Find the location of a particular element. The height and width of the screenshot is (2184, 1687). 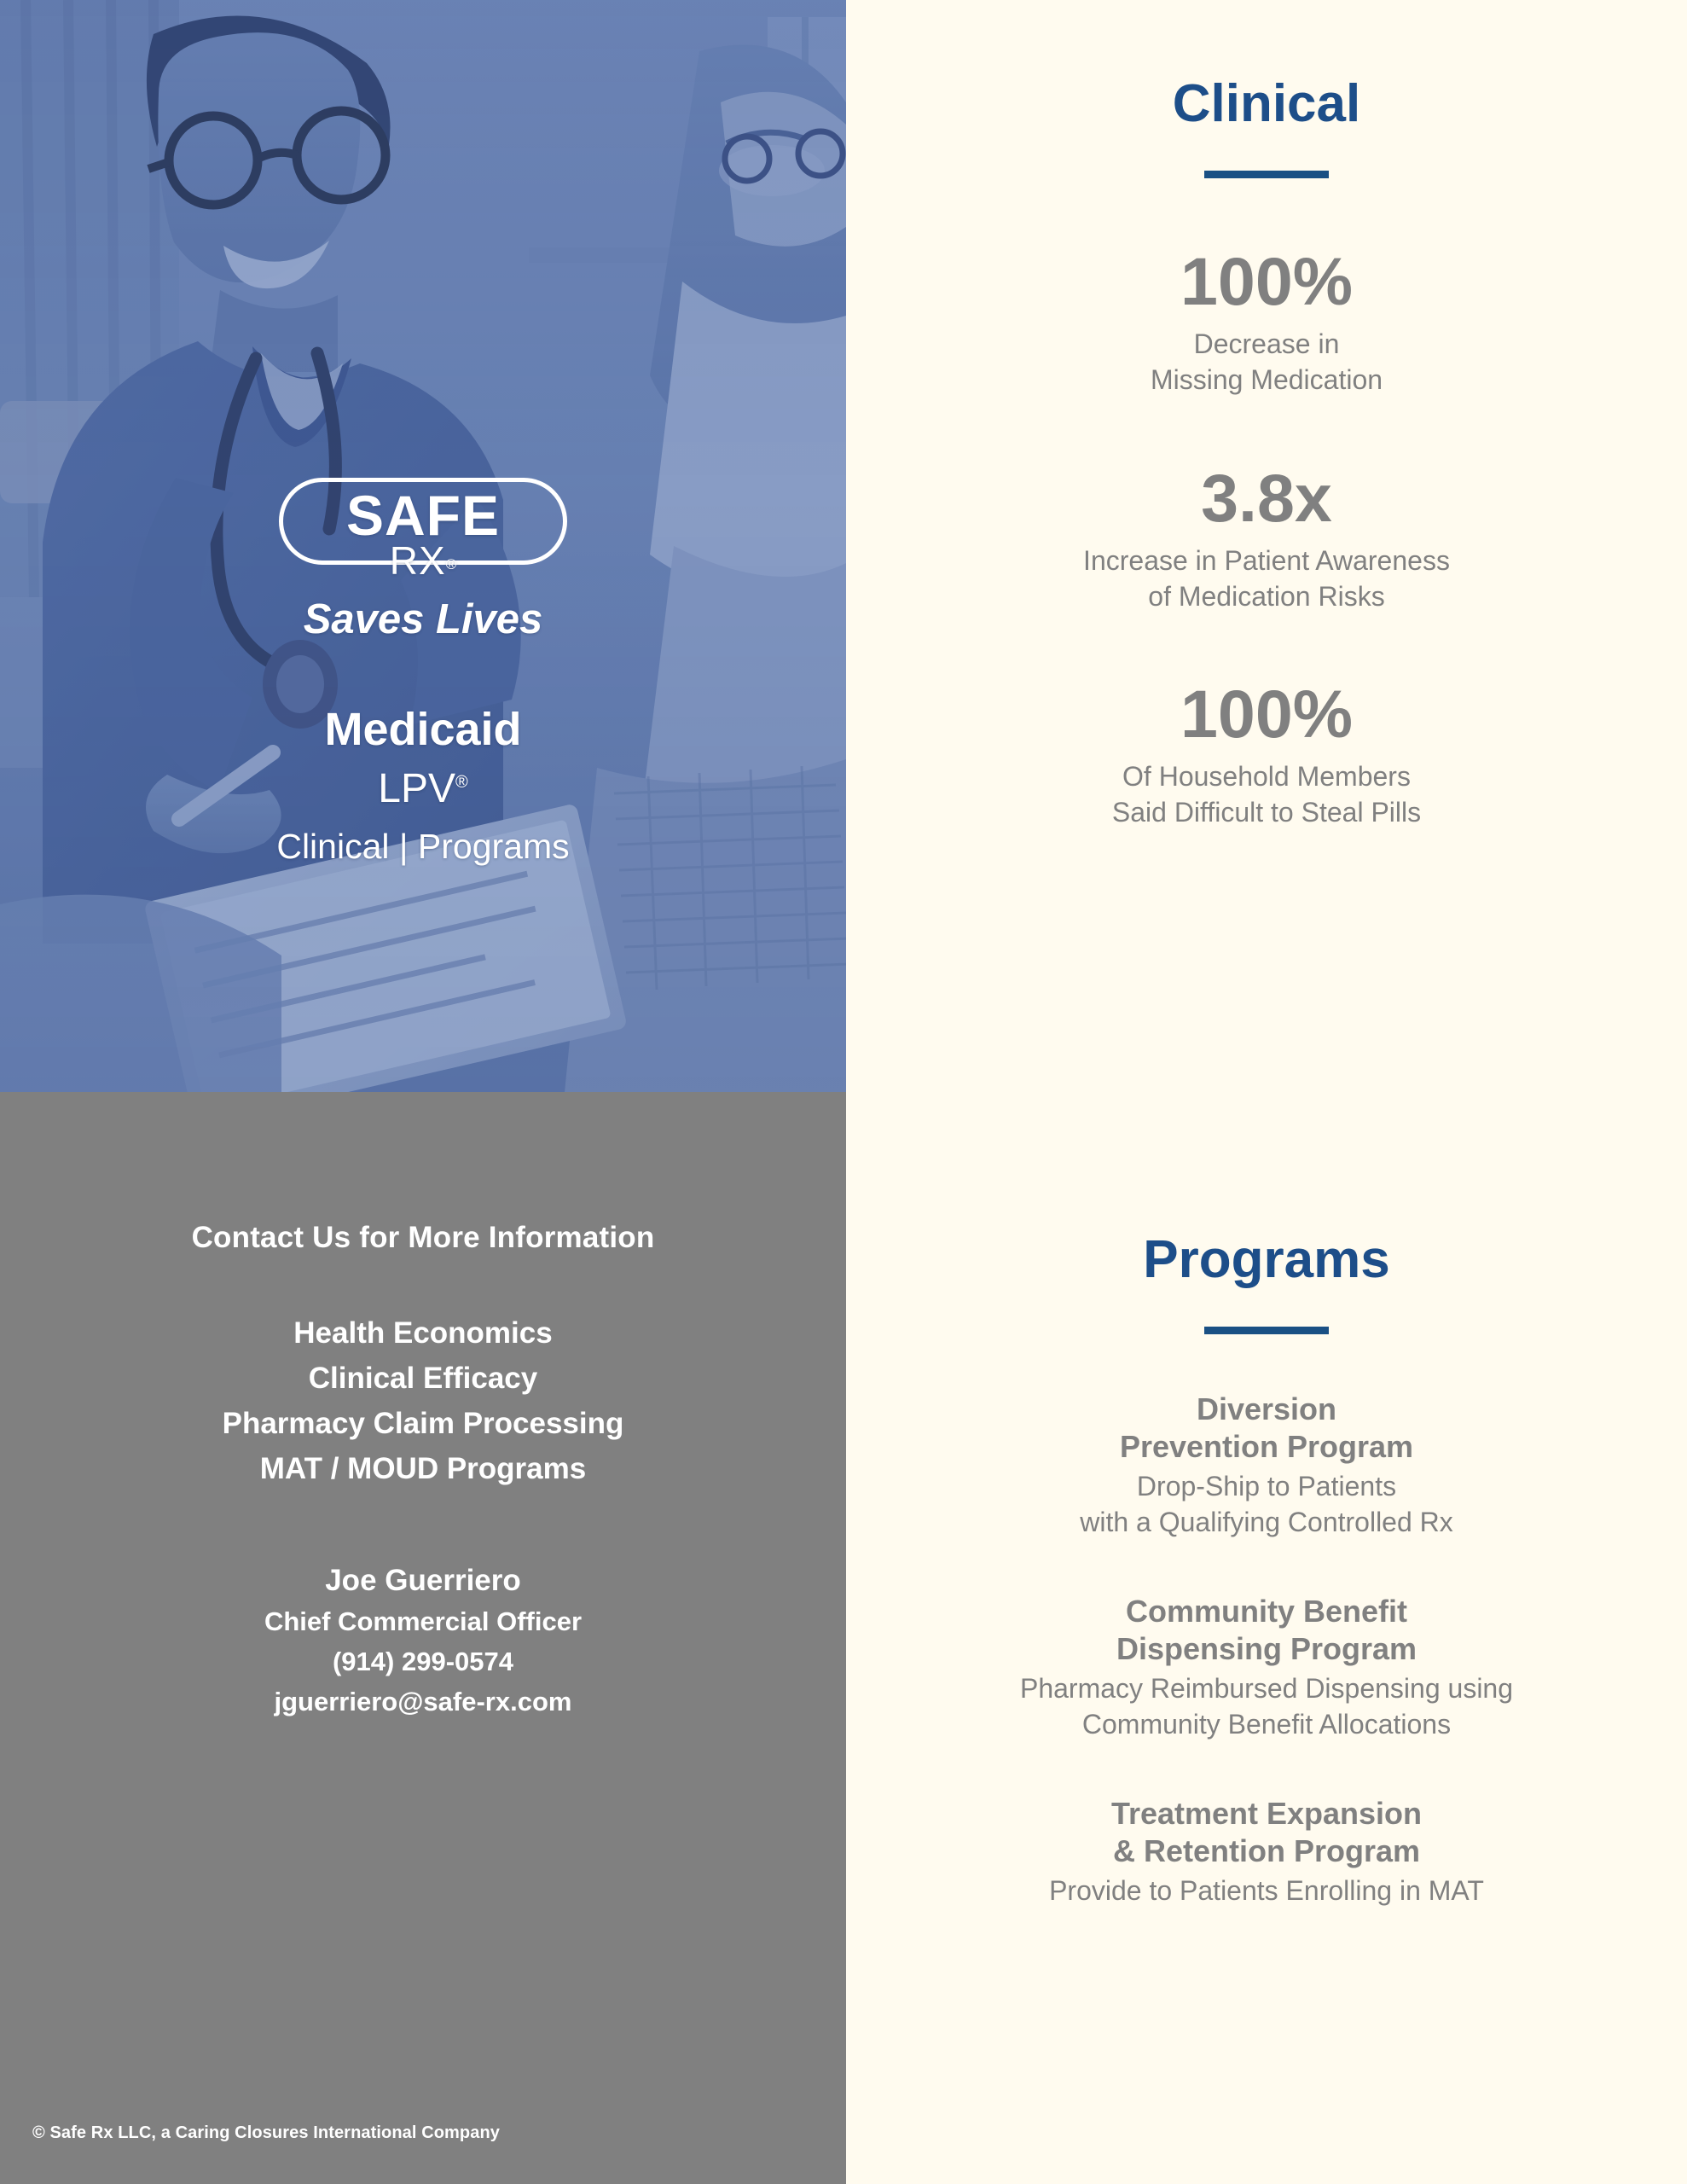

logo-rx-row: RX® is located at coordinates (423, 561).